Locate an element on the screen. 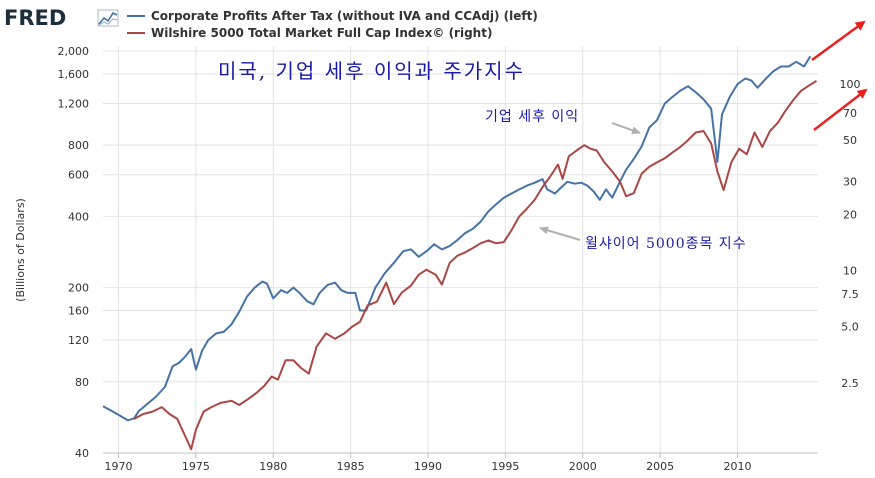 The height and width of the screenshot is (478, 875). trend-arrow-profits is located at coordinates (838, 41).